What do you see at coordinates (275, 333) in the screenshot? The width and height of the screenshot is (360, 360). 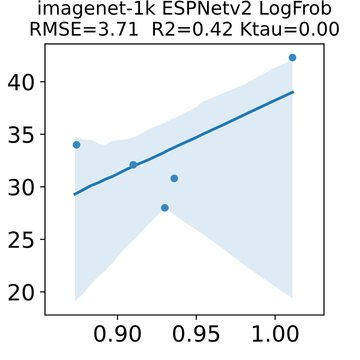 I see `x-tick-label: 1.00` at bounding box center [275, 333].